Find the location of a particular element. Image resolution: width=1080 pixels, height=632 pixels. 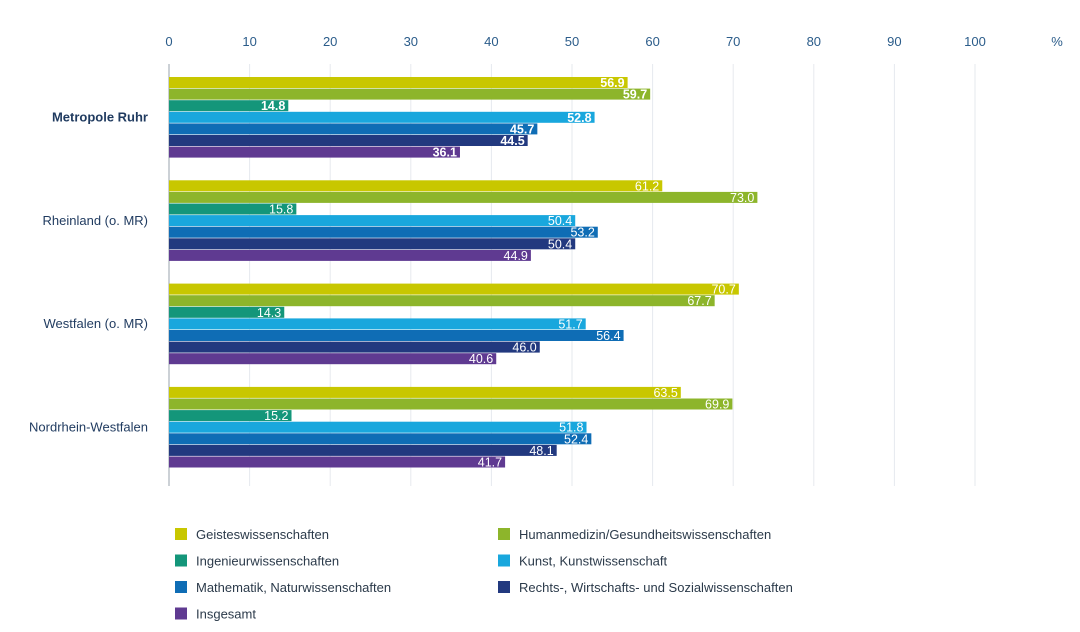

bar-value-label: 45.7 is located at coordinates (522, 129).